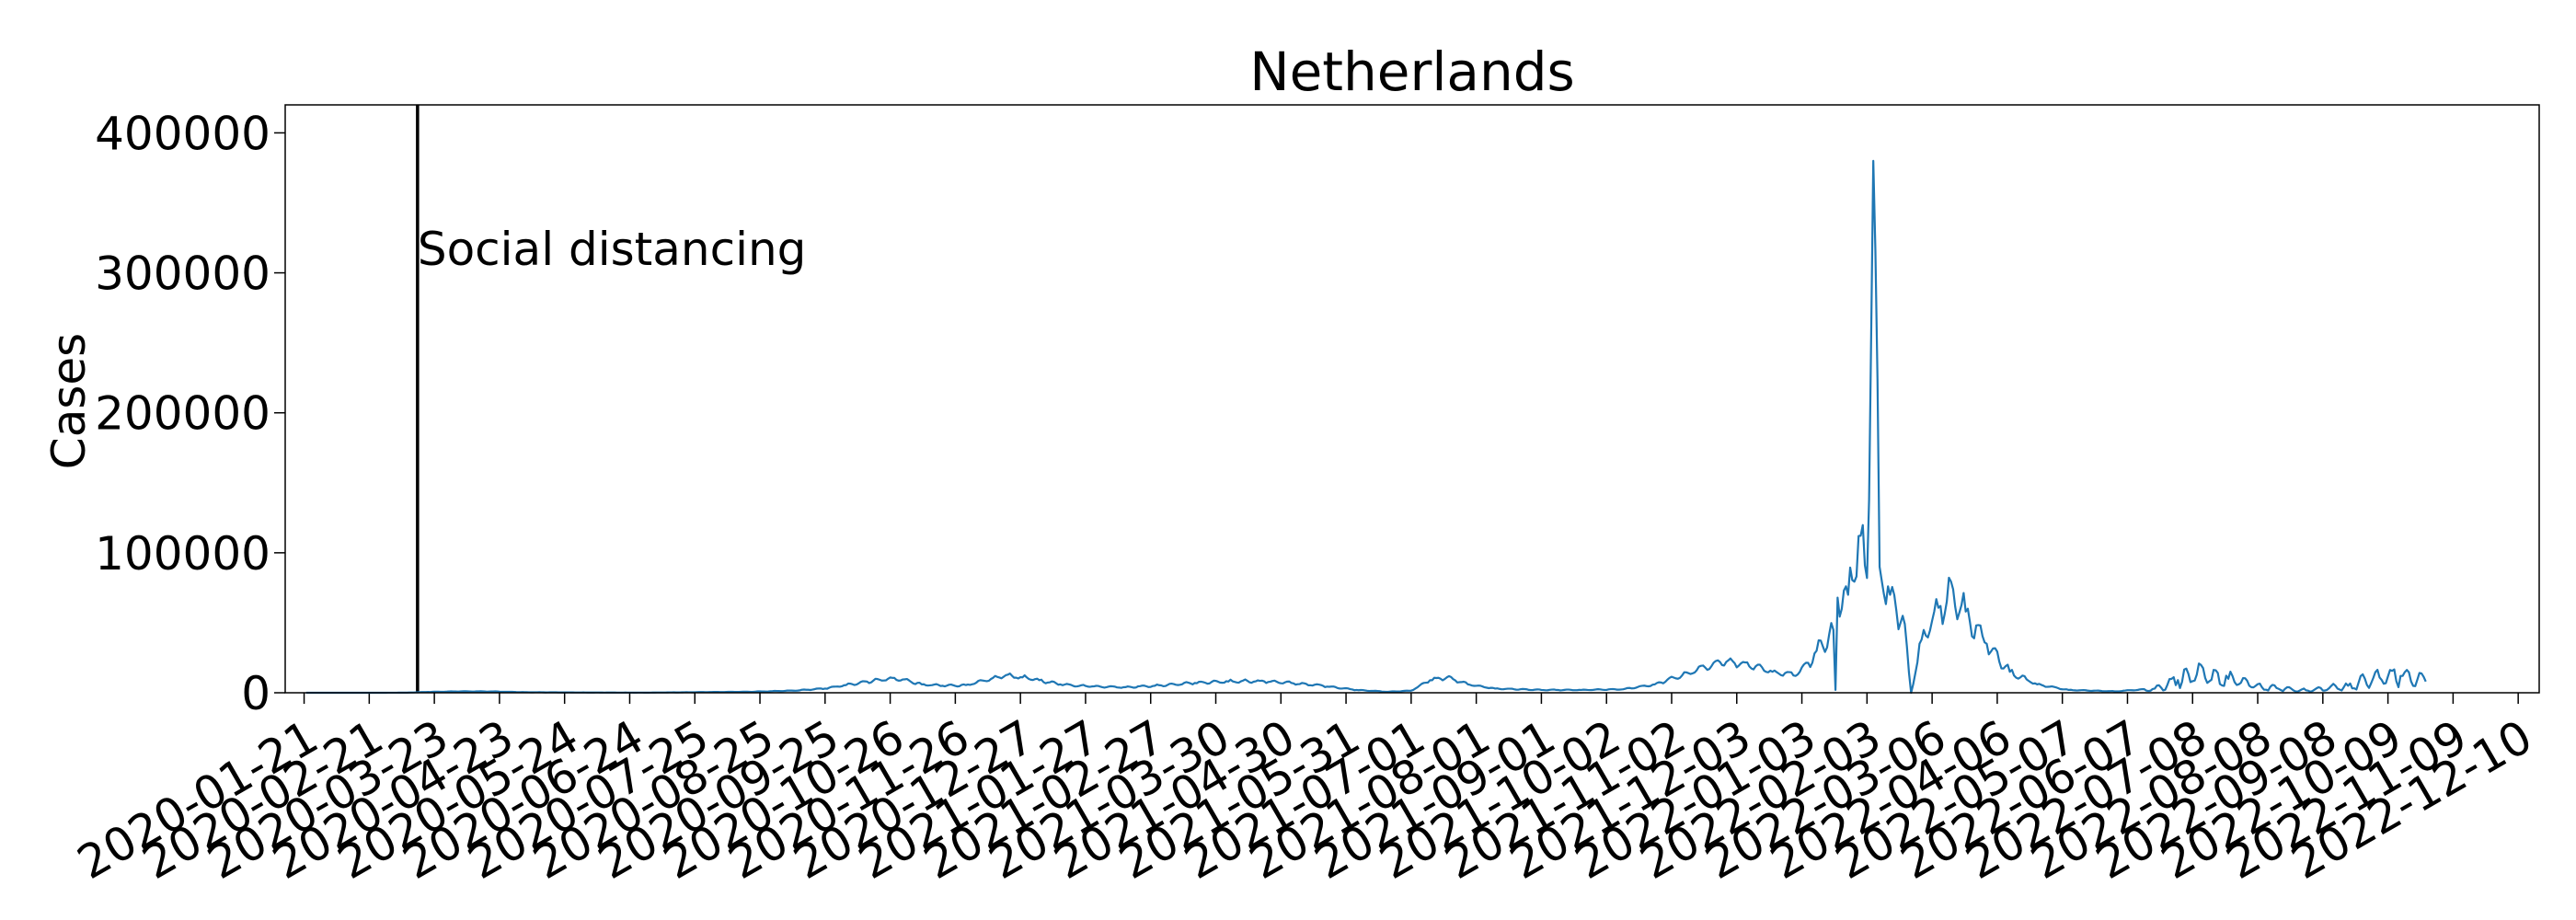  I want to click on annotations: Social distancing, so click(611, 399).